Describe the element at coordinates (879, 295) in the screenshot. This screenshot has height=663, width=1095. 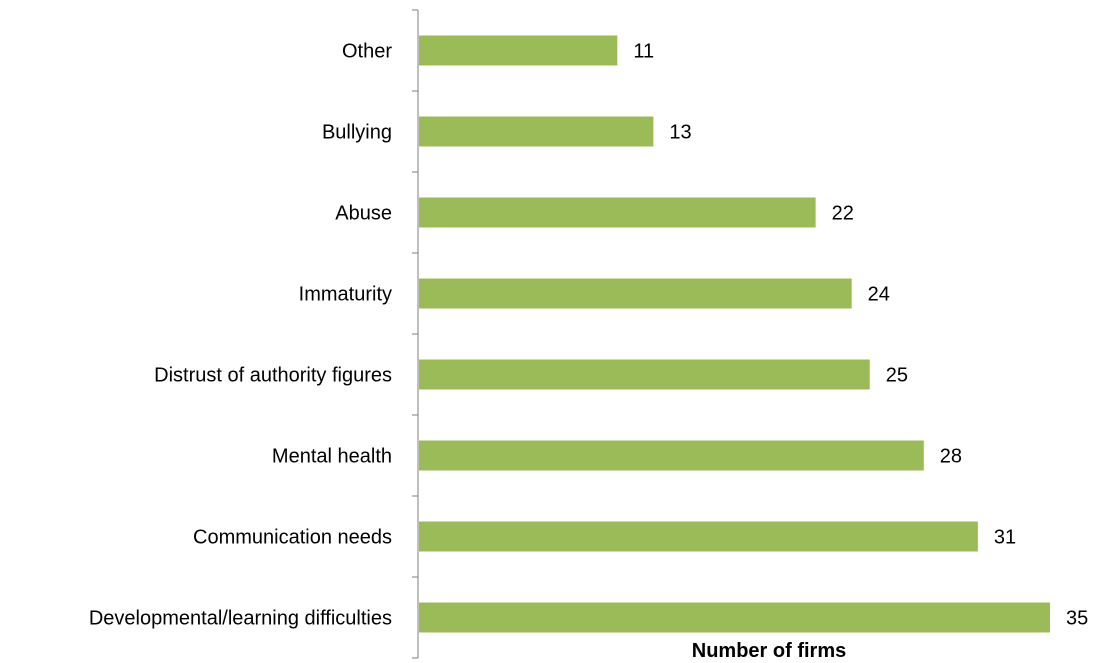
I see `data-label: 24` at that location.